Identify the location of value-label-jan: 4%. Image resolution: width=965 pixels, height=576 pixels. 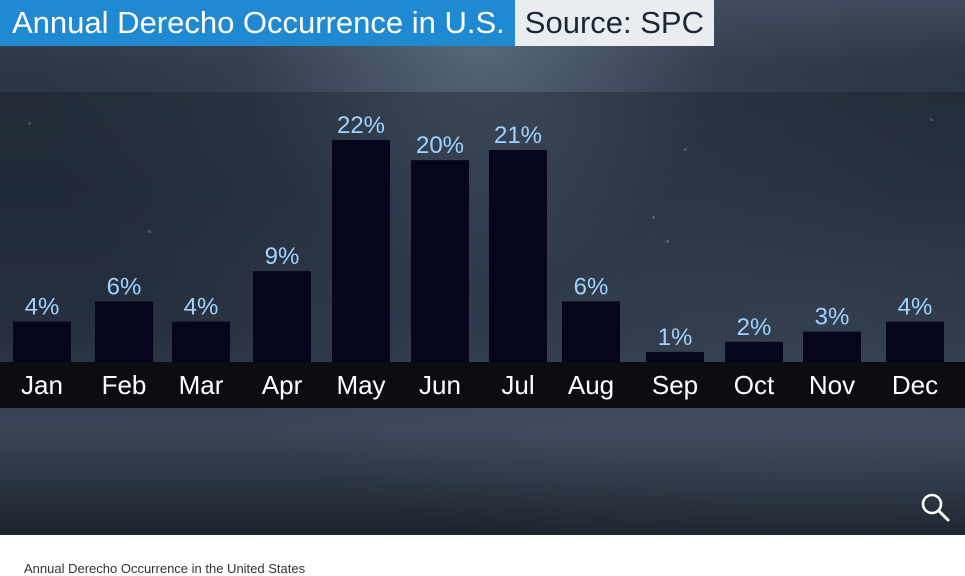
(42, 307).